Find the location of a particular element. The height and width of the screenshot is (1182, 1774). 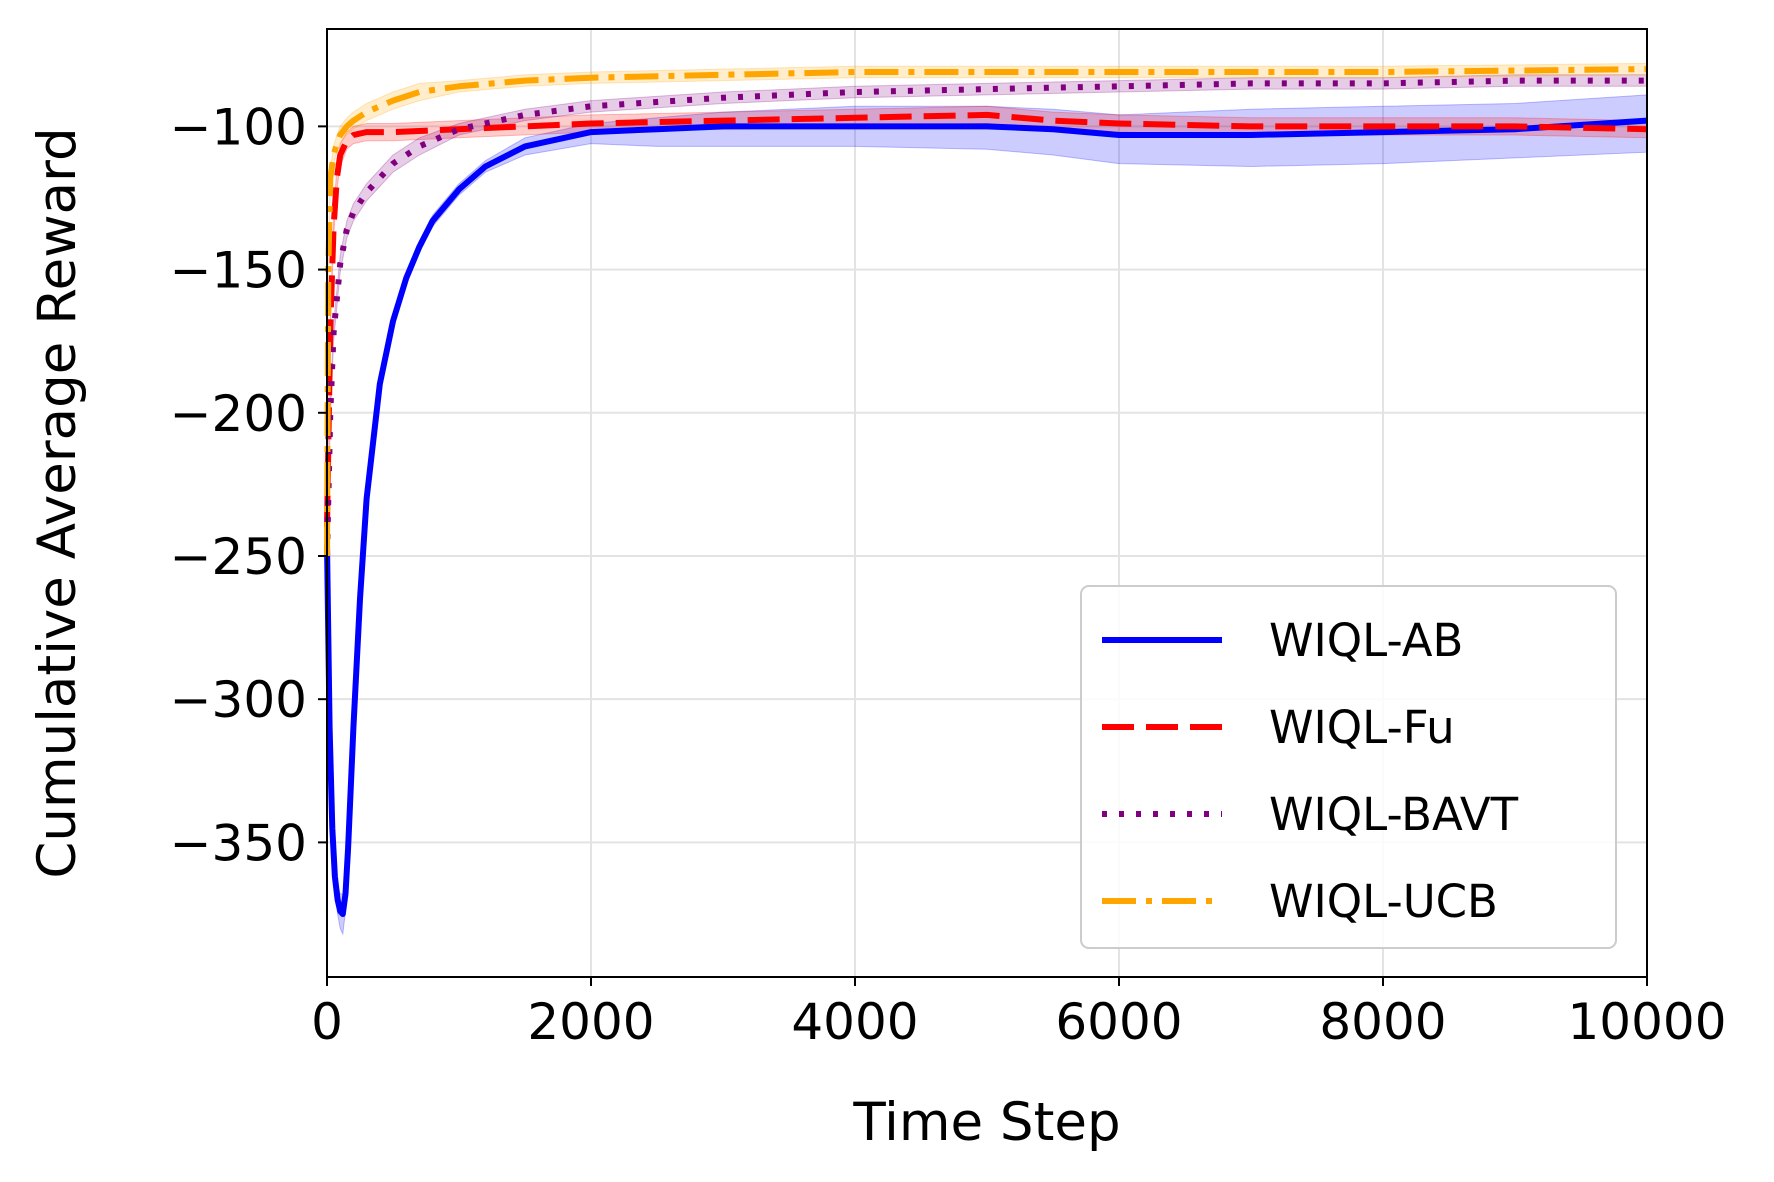

x-tick-label: 8000 is located at coordinates (1382, 1022).